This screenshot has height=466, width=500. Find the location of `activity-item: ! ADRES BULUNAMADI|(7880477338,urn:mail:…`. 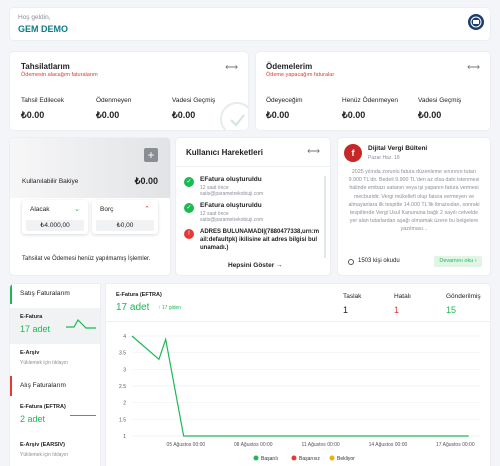

activity-item: ! ADRES BULUNAMADI|(7880477338,urn:mail:… is located at coordinates (251, 243).